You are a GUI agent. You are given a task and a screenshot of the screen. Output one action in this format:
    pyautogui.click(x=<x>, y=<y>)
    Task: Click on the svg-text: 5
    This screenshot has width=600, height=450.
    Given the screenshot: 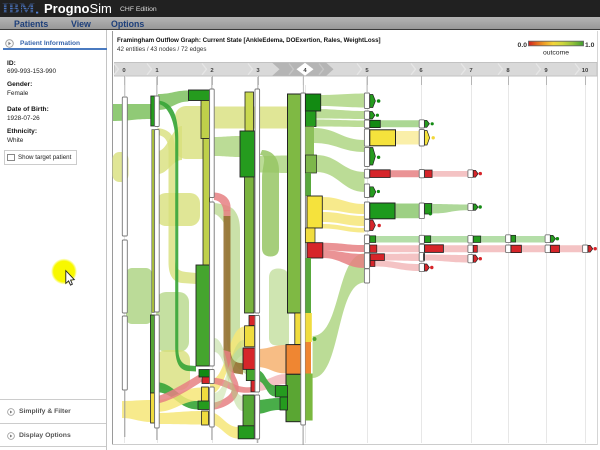 What is the action you would take?
    pyautogui.click(x=367, y=71)
    